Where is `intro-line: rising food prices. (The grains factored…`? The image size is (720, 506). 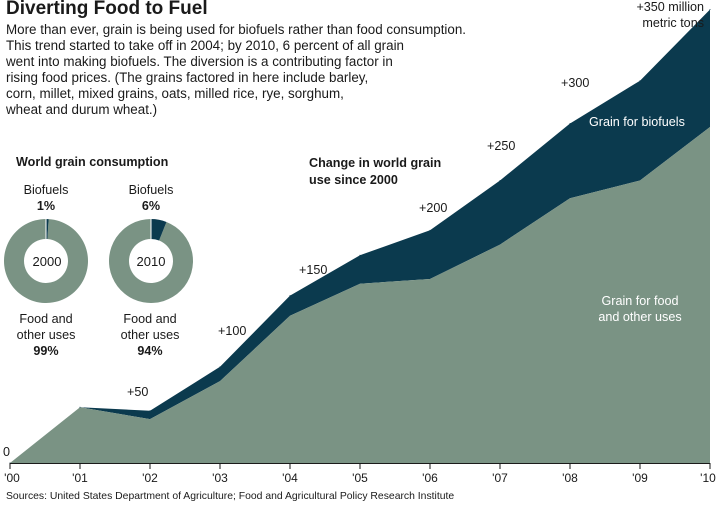
intro-line: rising food prices. (The grains factored… is located at coordinates (187, 77).